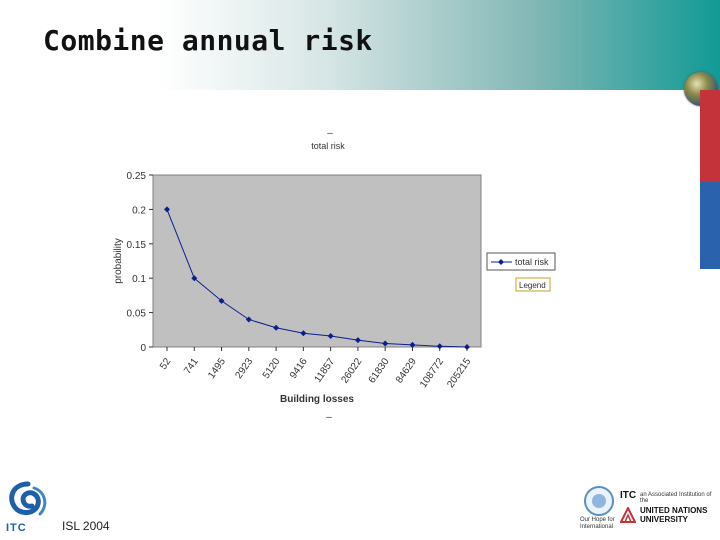 The width and height of the screenshot is (720, 540). Describe the element at coordinates (710, 225) in the screenshot. I see `accent-bar-blue` at that location.